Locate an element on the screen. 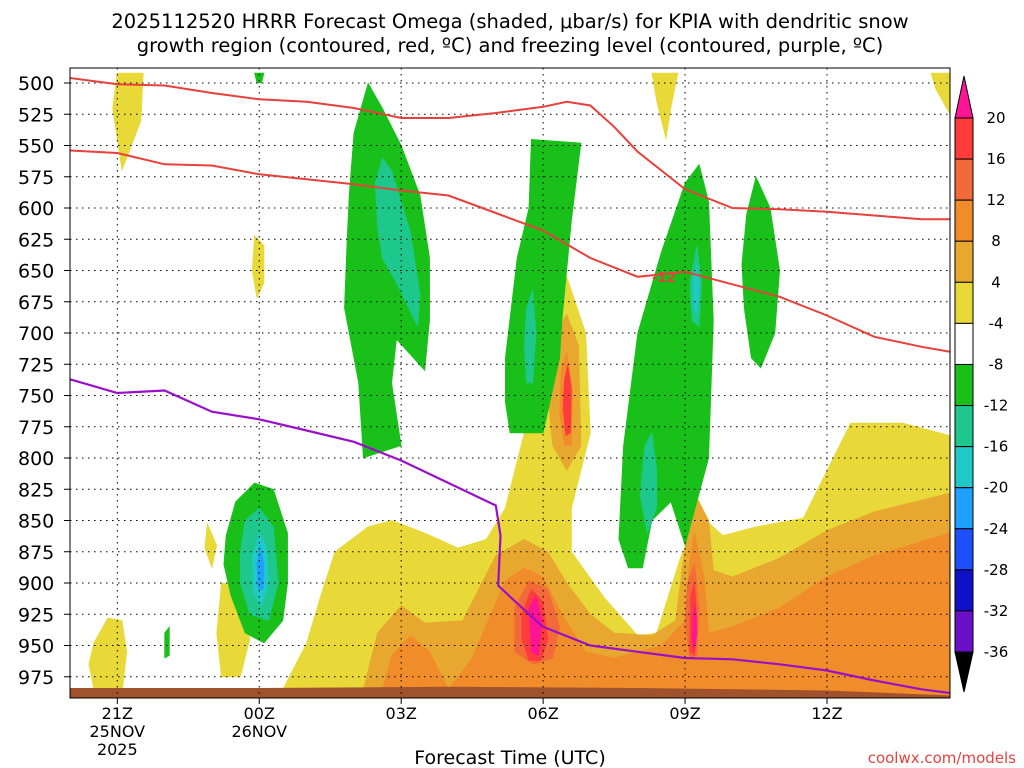 The height and width of the screenshot is (768, 1024). colorbar-label-2: 12 is located at coordinates (995, 200).